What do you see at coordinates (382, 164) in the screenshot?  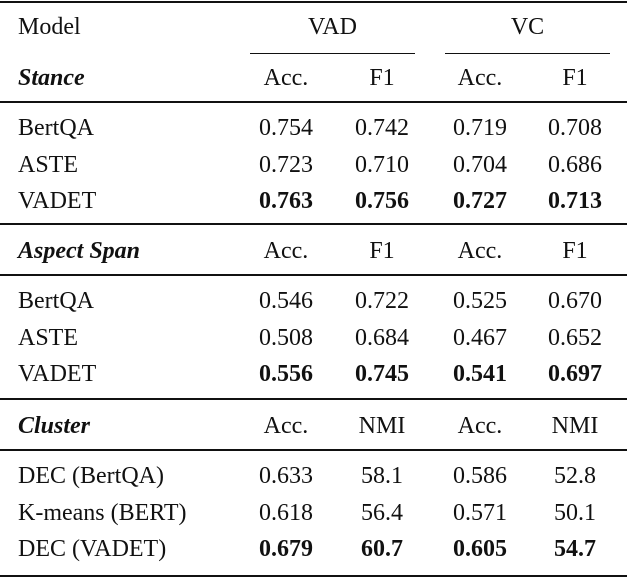 I see `value: 0.710` at bounding box center [382, 164].